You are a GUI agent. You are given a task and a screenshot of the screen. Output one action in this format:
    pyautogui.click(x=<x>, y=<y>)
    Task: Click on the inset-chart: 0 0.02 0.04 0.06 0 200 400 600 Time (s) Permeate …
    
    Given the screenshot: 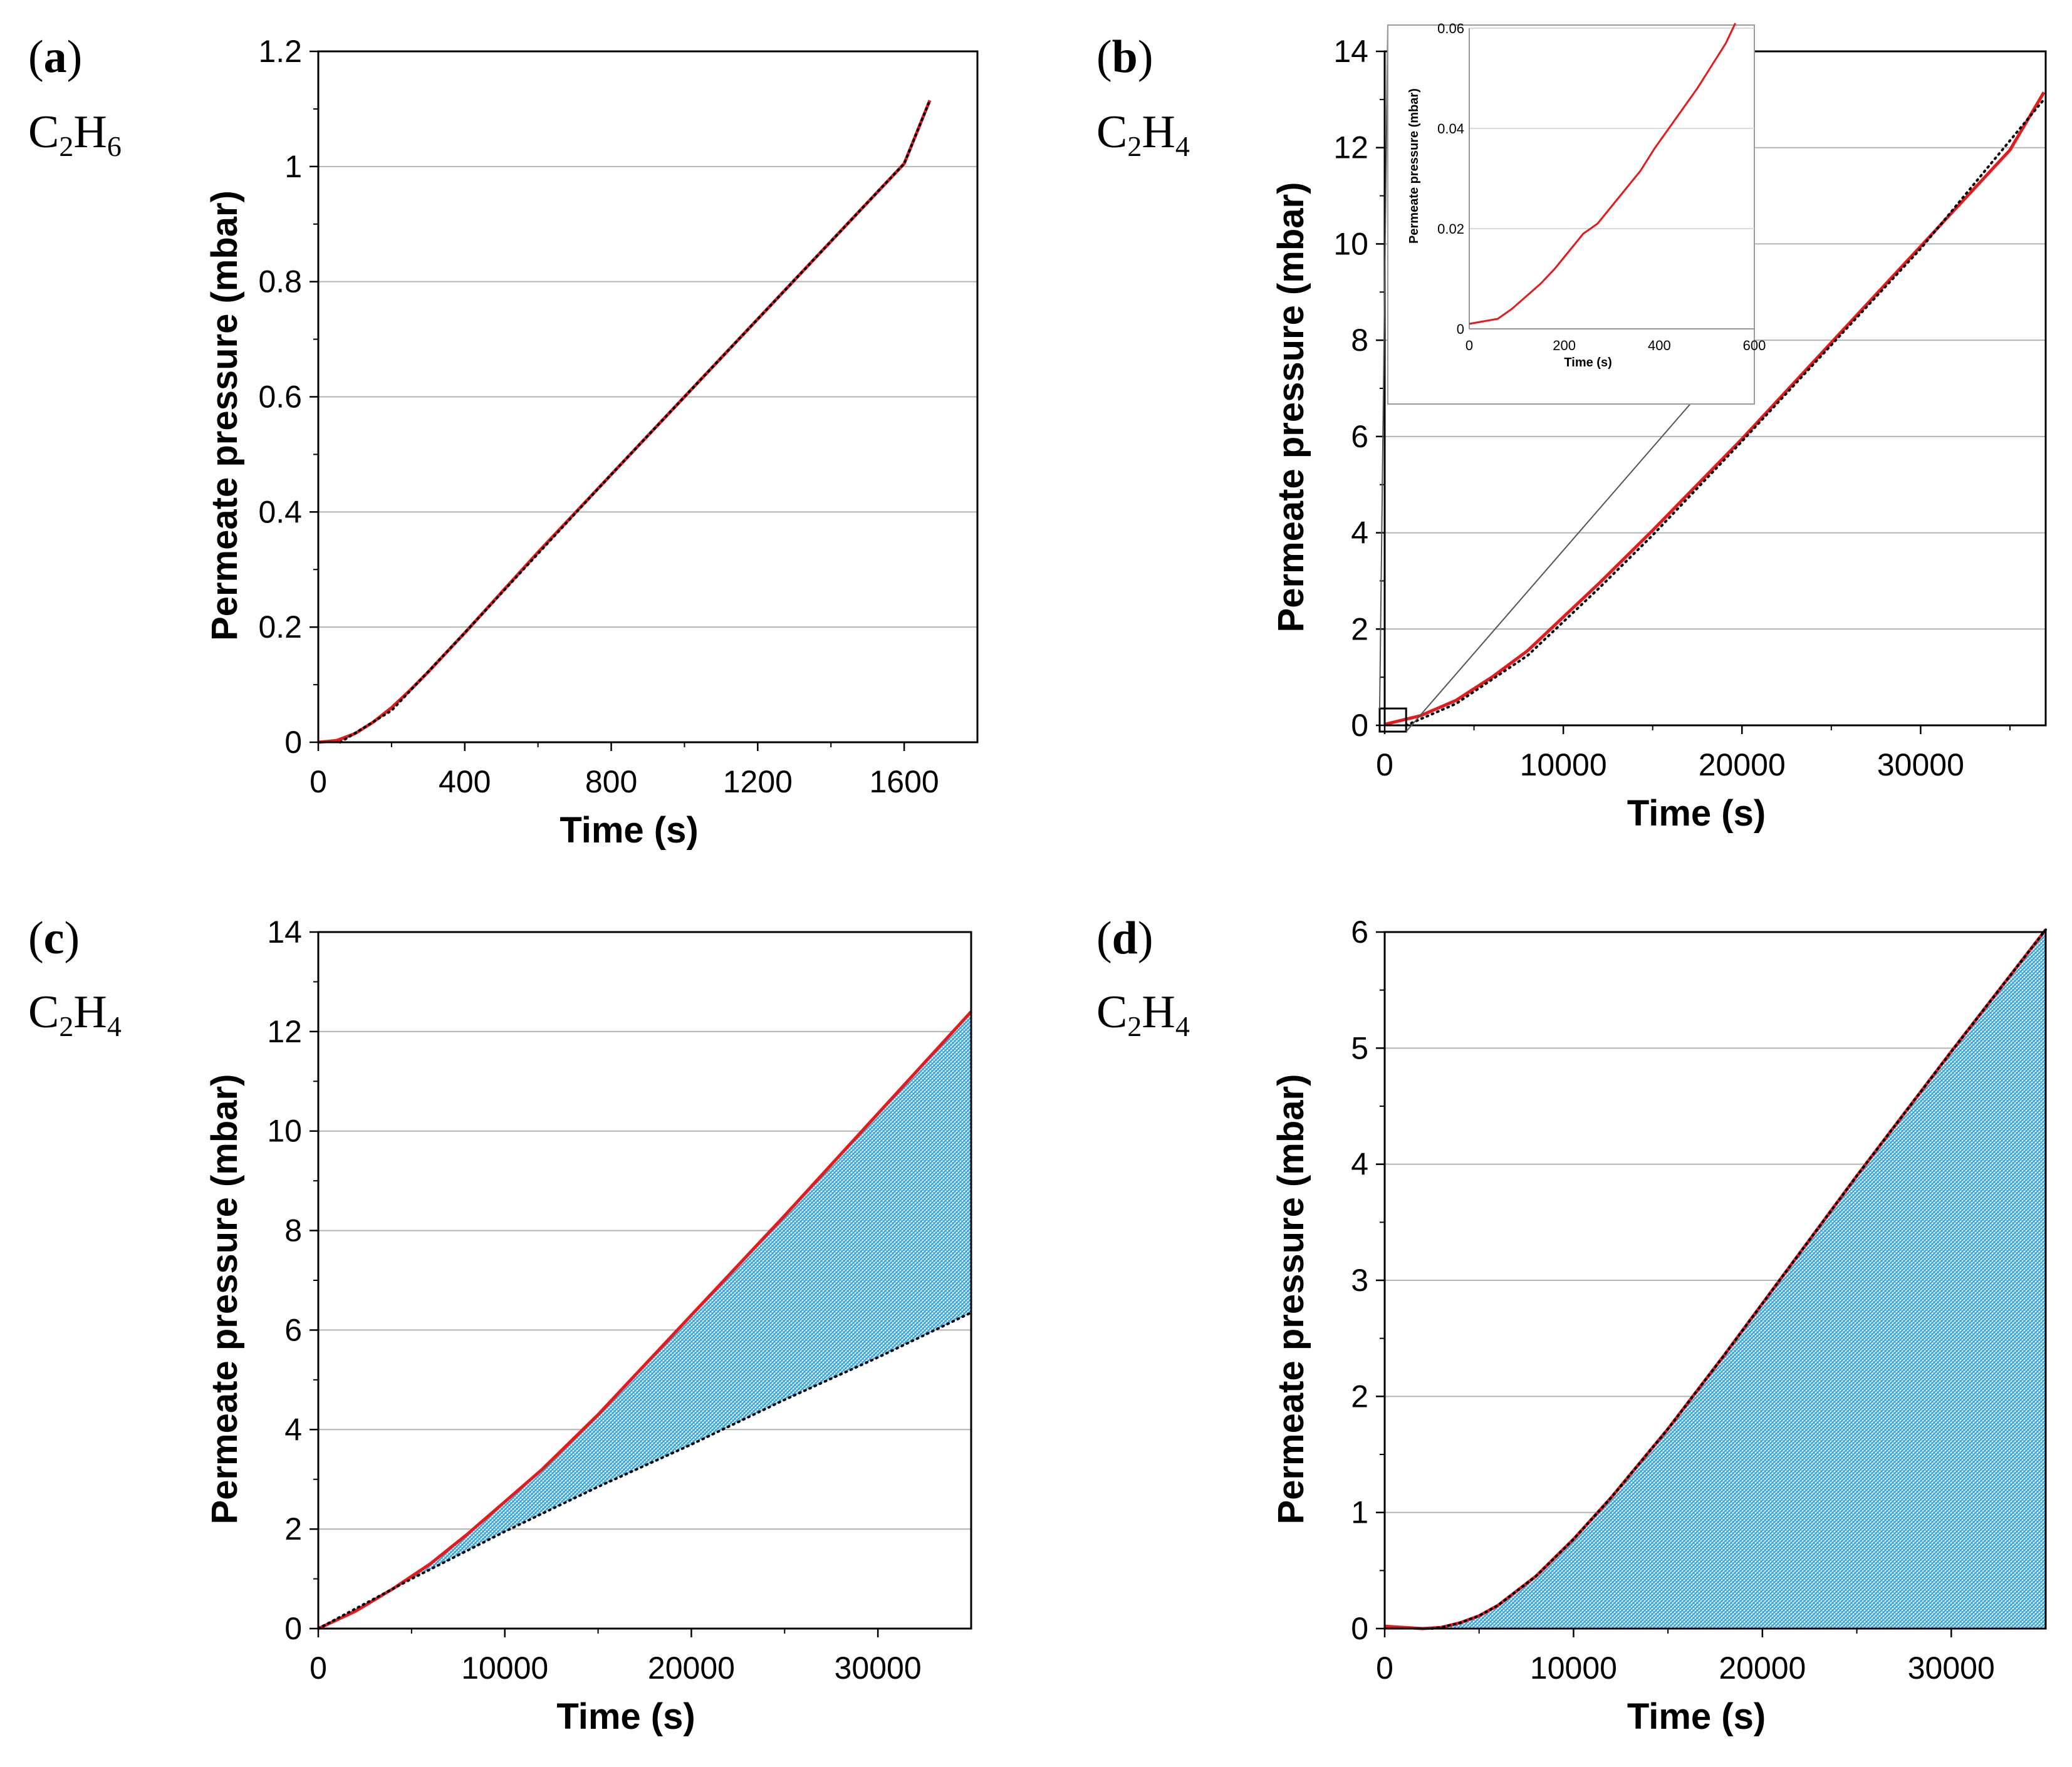 What is the action you would take?
    pyautogui.click(x=1572, y=377)
    